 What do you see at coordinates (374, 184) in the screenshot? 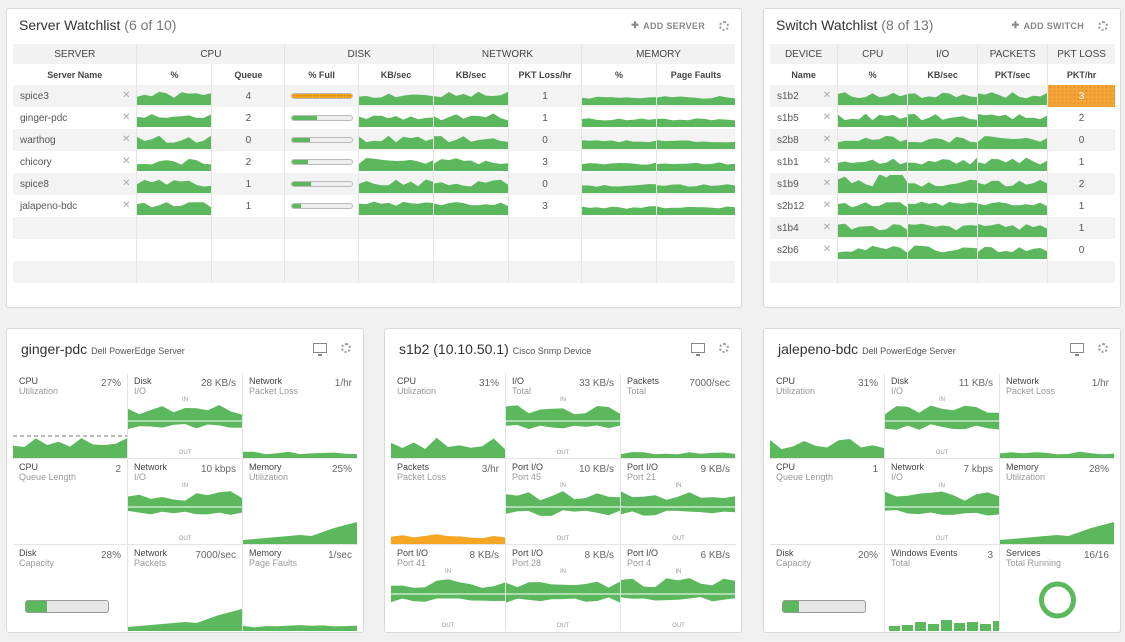
I see `table-row: spice8 ✕ 1 0` at bounding box center [374, 184].